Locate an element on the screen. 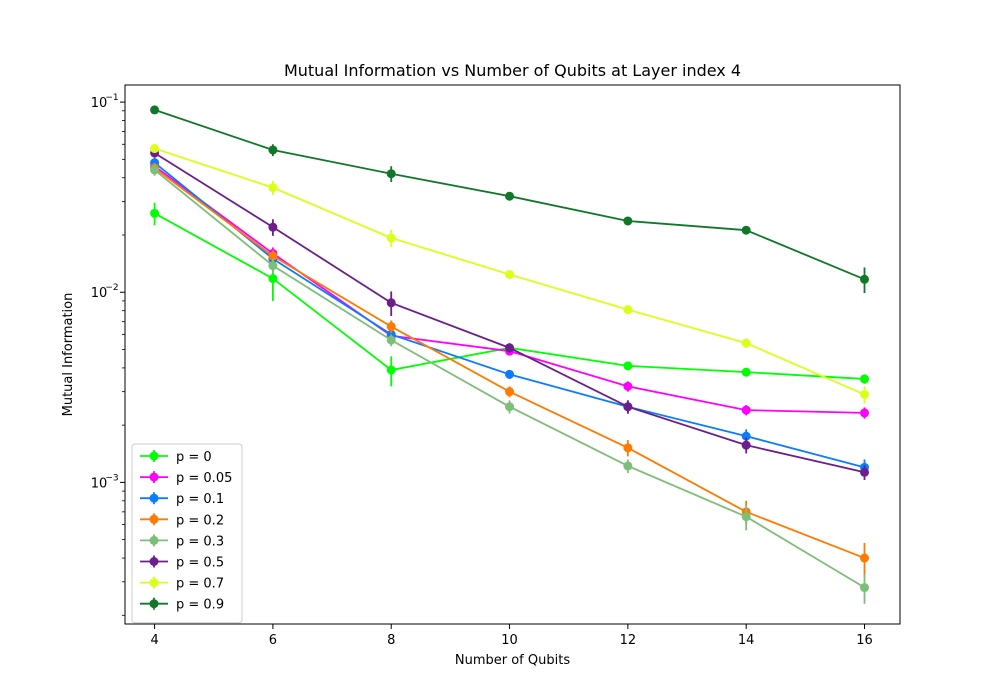 The height and width of the screenshot is (700, 1000). legend-entry: p = 0.1 is located at coordinates (182, 499).